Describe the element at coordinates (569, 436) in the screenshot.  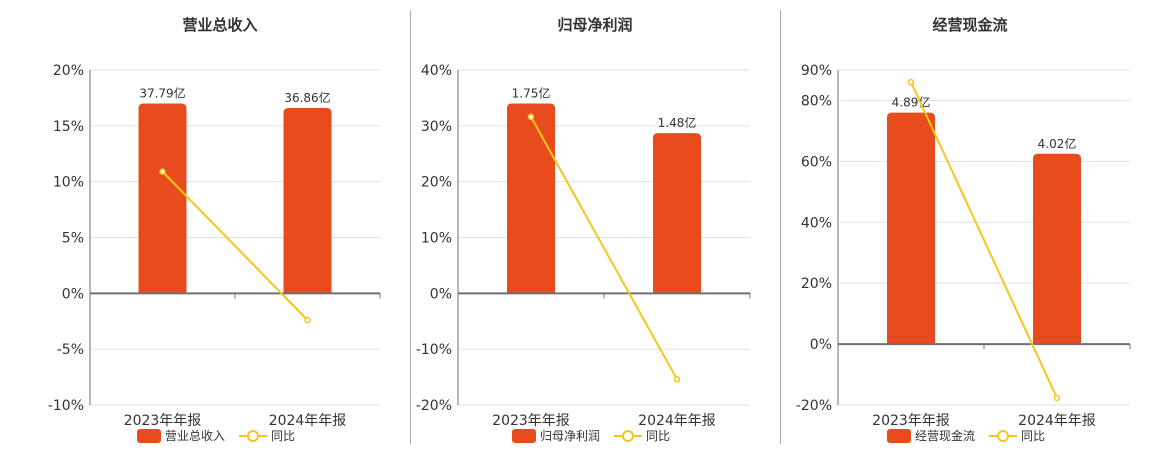
I see `legend-label: 归母净利润` at that location.